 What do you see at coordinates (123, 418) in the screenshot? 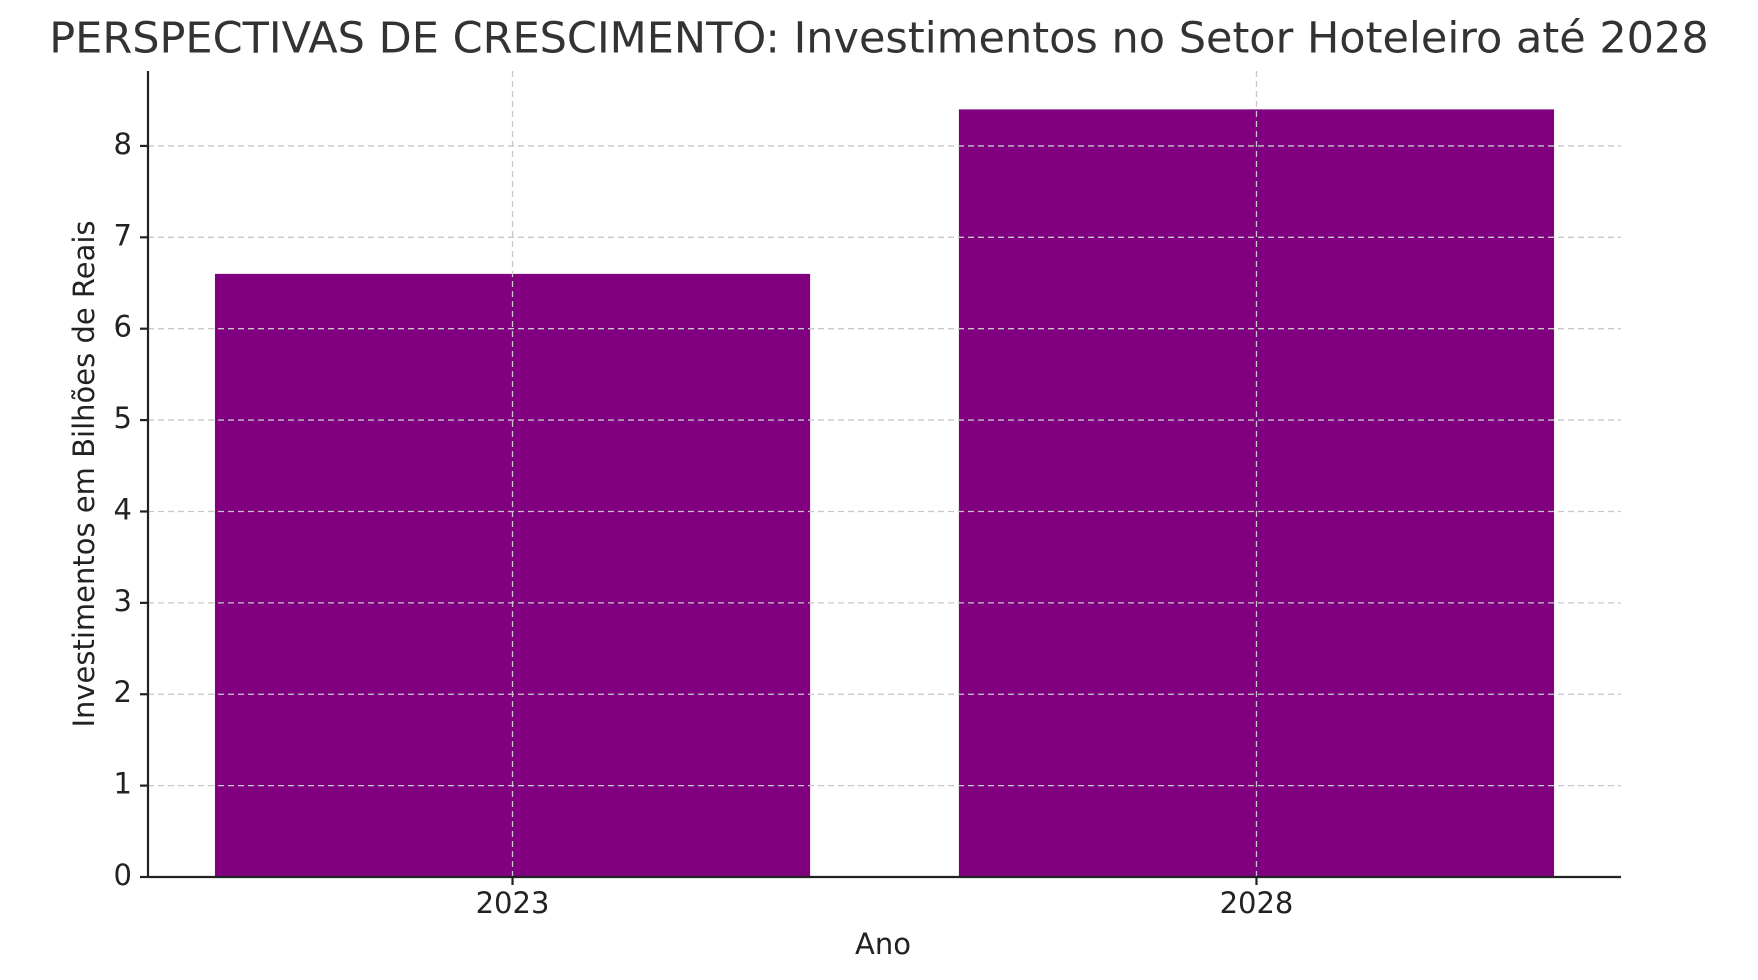
I see `y-tick-label: 5` at bounding box center [123, 418].